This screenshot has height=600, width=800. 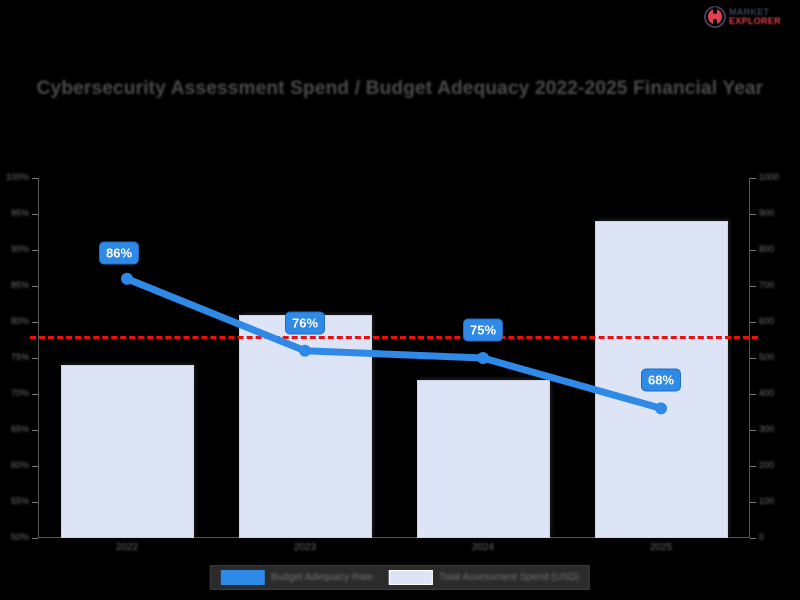 I want to click on legend-swatch-bar, so click(x=411, y=577).